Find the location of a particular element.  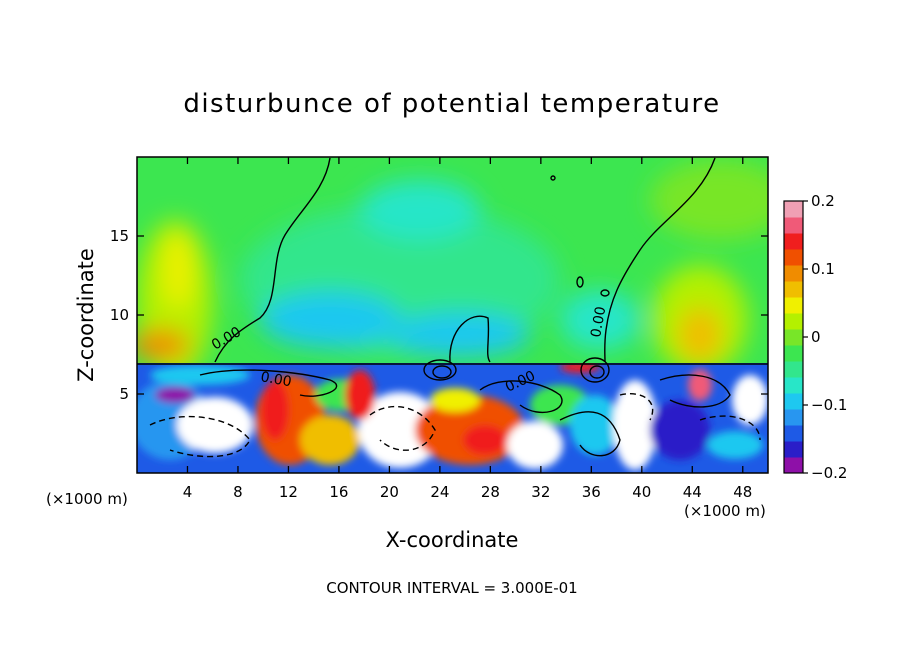

x-tick-label: 16 is located at coordinates (338, 492).